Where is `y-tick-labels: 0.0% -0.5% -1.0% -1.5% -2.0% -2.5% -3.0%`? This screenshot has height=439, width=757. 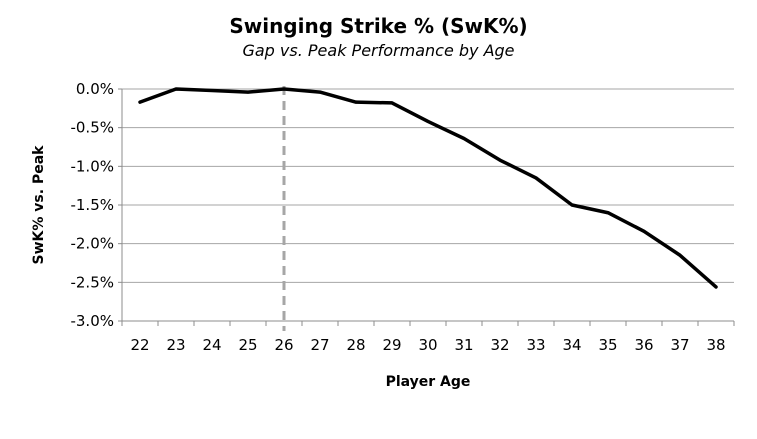 y-tick-labels: 0.0% -0.5% -1.0% -1.5% -2.0% -2.5% -3.0% is located at coordinates (92, 205).